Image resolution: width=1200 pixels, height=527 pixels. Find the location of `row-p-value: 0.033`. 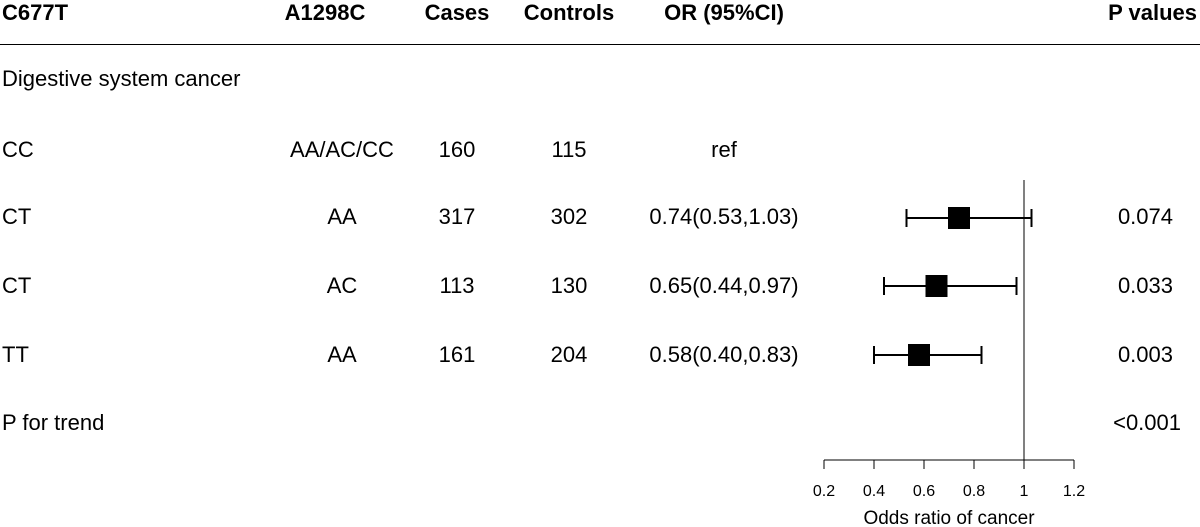

row-p-value: 0.033 is located at coordinates (1145, 285).